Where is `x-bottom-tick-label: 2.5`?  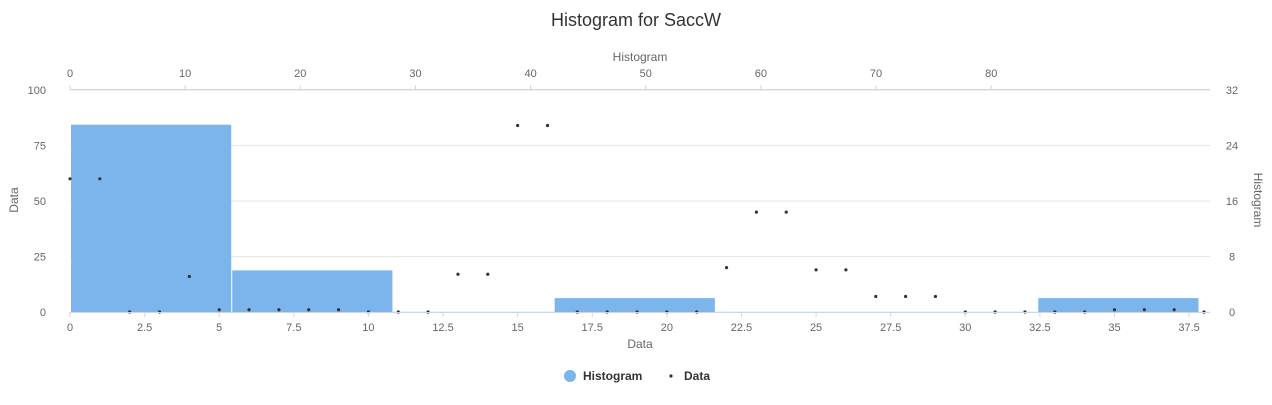 x-bottom-tick-label: 2.5 is located at coordinates (144, 328).